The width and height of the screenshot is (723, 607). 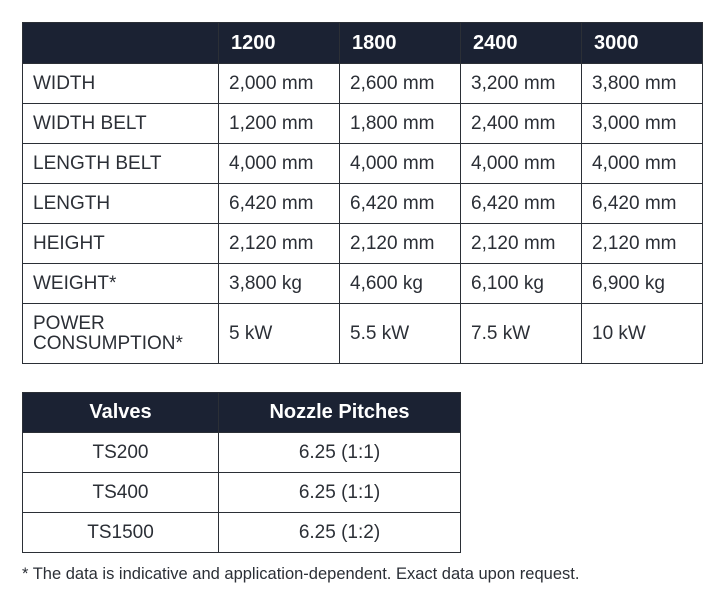 What do you see at coordinates (642, 83) in the screenshot?
I see `table-cell: 3,800 mm` at bounding box center [642, 83].